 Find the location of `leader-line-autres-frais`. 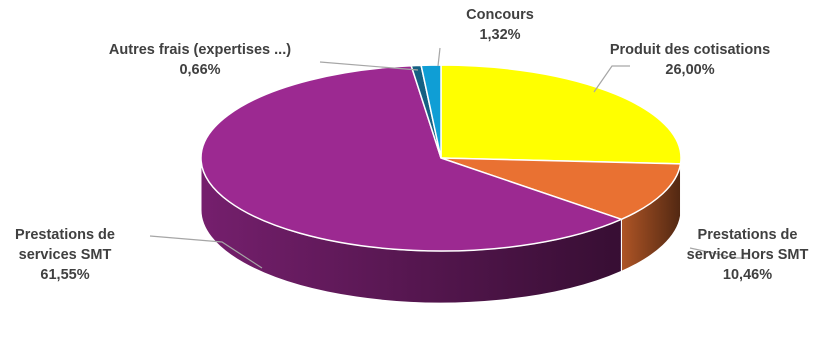

leader-line-autres-frais is located at coordinates (369, 66).